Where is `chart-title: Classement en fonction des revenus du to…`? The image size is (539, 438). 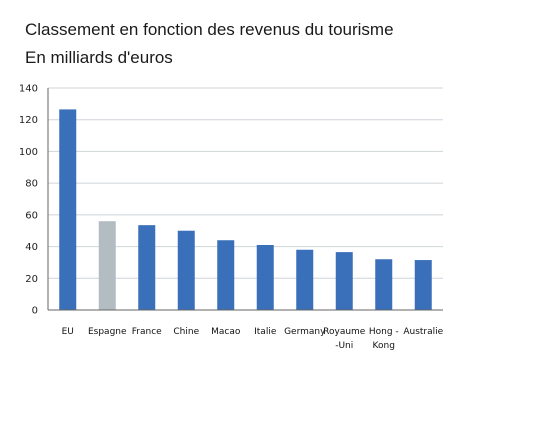
chart-title: Classement en fonction des revenus du to… is located at coordinates (209, 29).